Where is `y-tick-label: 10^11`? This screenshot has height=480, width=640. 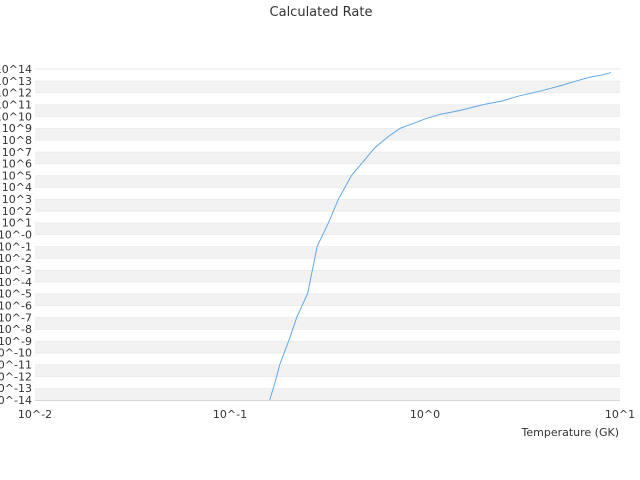
y-tick-label: 10^11 is located at coordinates (16, 104).